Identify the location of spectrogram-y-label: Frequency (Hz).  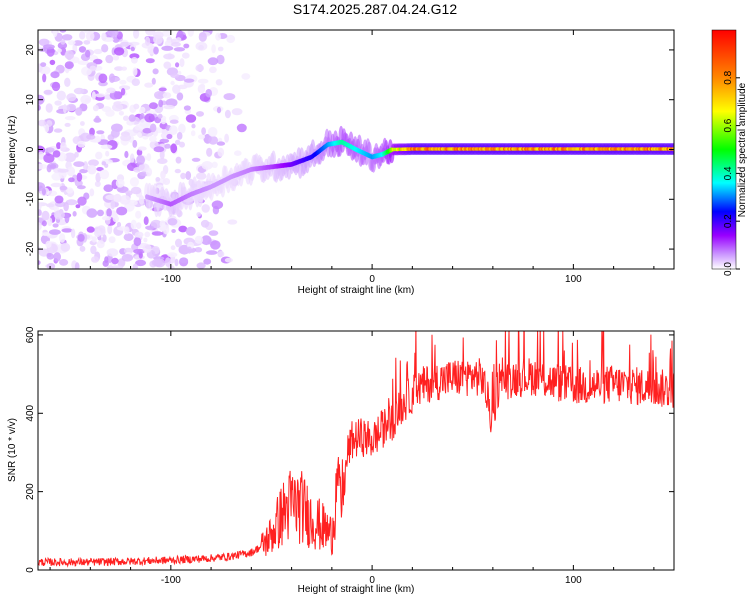
(12, 150).